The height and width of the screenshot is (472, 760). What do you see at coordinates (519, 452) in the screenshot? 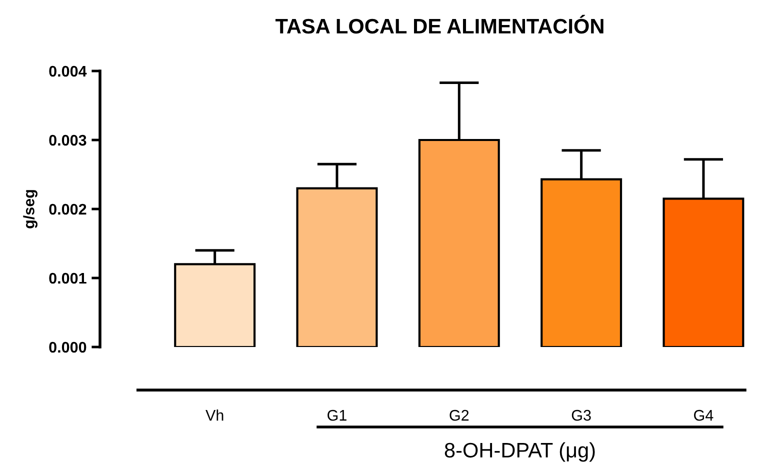
I see `text: 8-OH-DPAT (μg)` at bounding box center [519, 452].